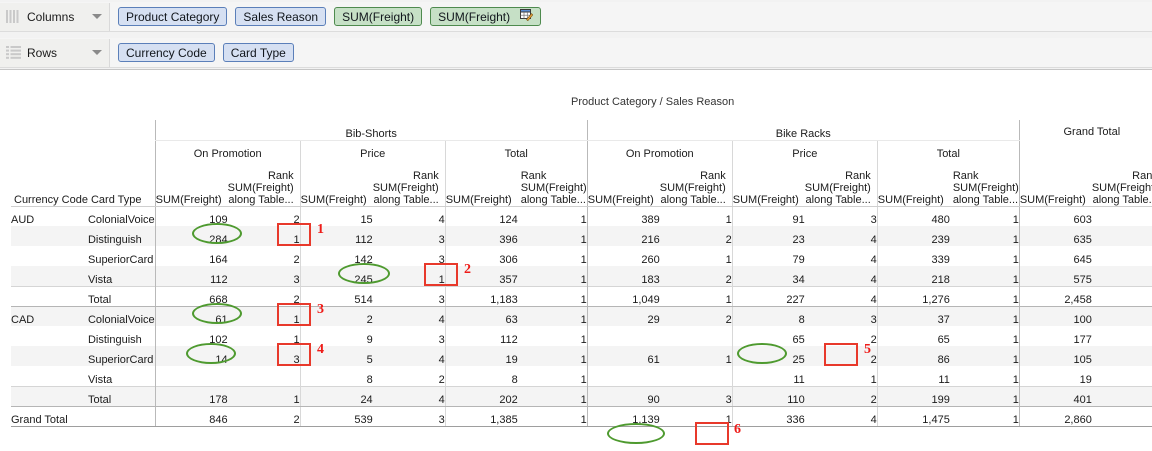 This screenshot has width=1152, height=451. I want to click on cell-value: 339, so click(913, 256).